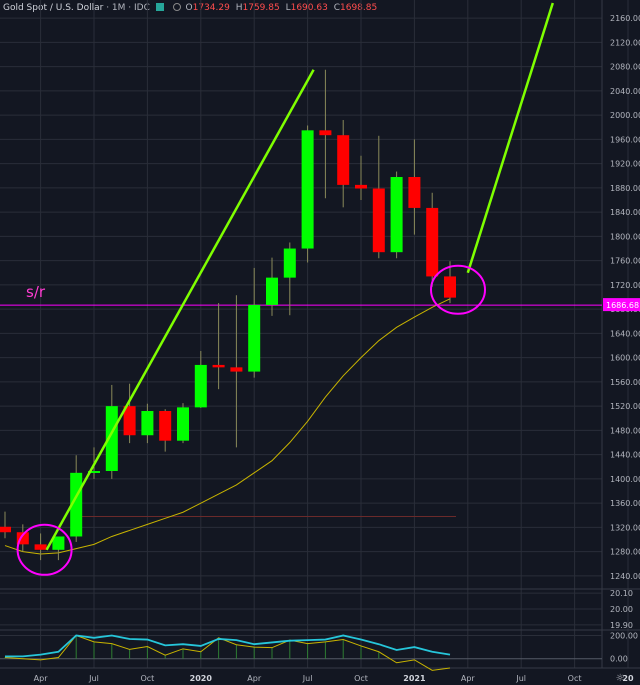  I want to click on y-tick-label: 19.90, so click(621, 625).